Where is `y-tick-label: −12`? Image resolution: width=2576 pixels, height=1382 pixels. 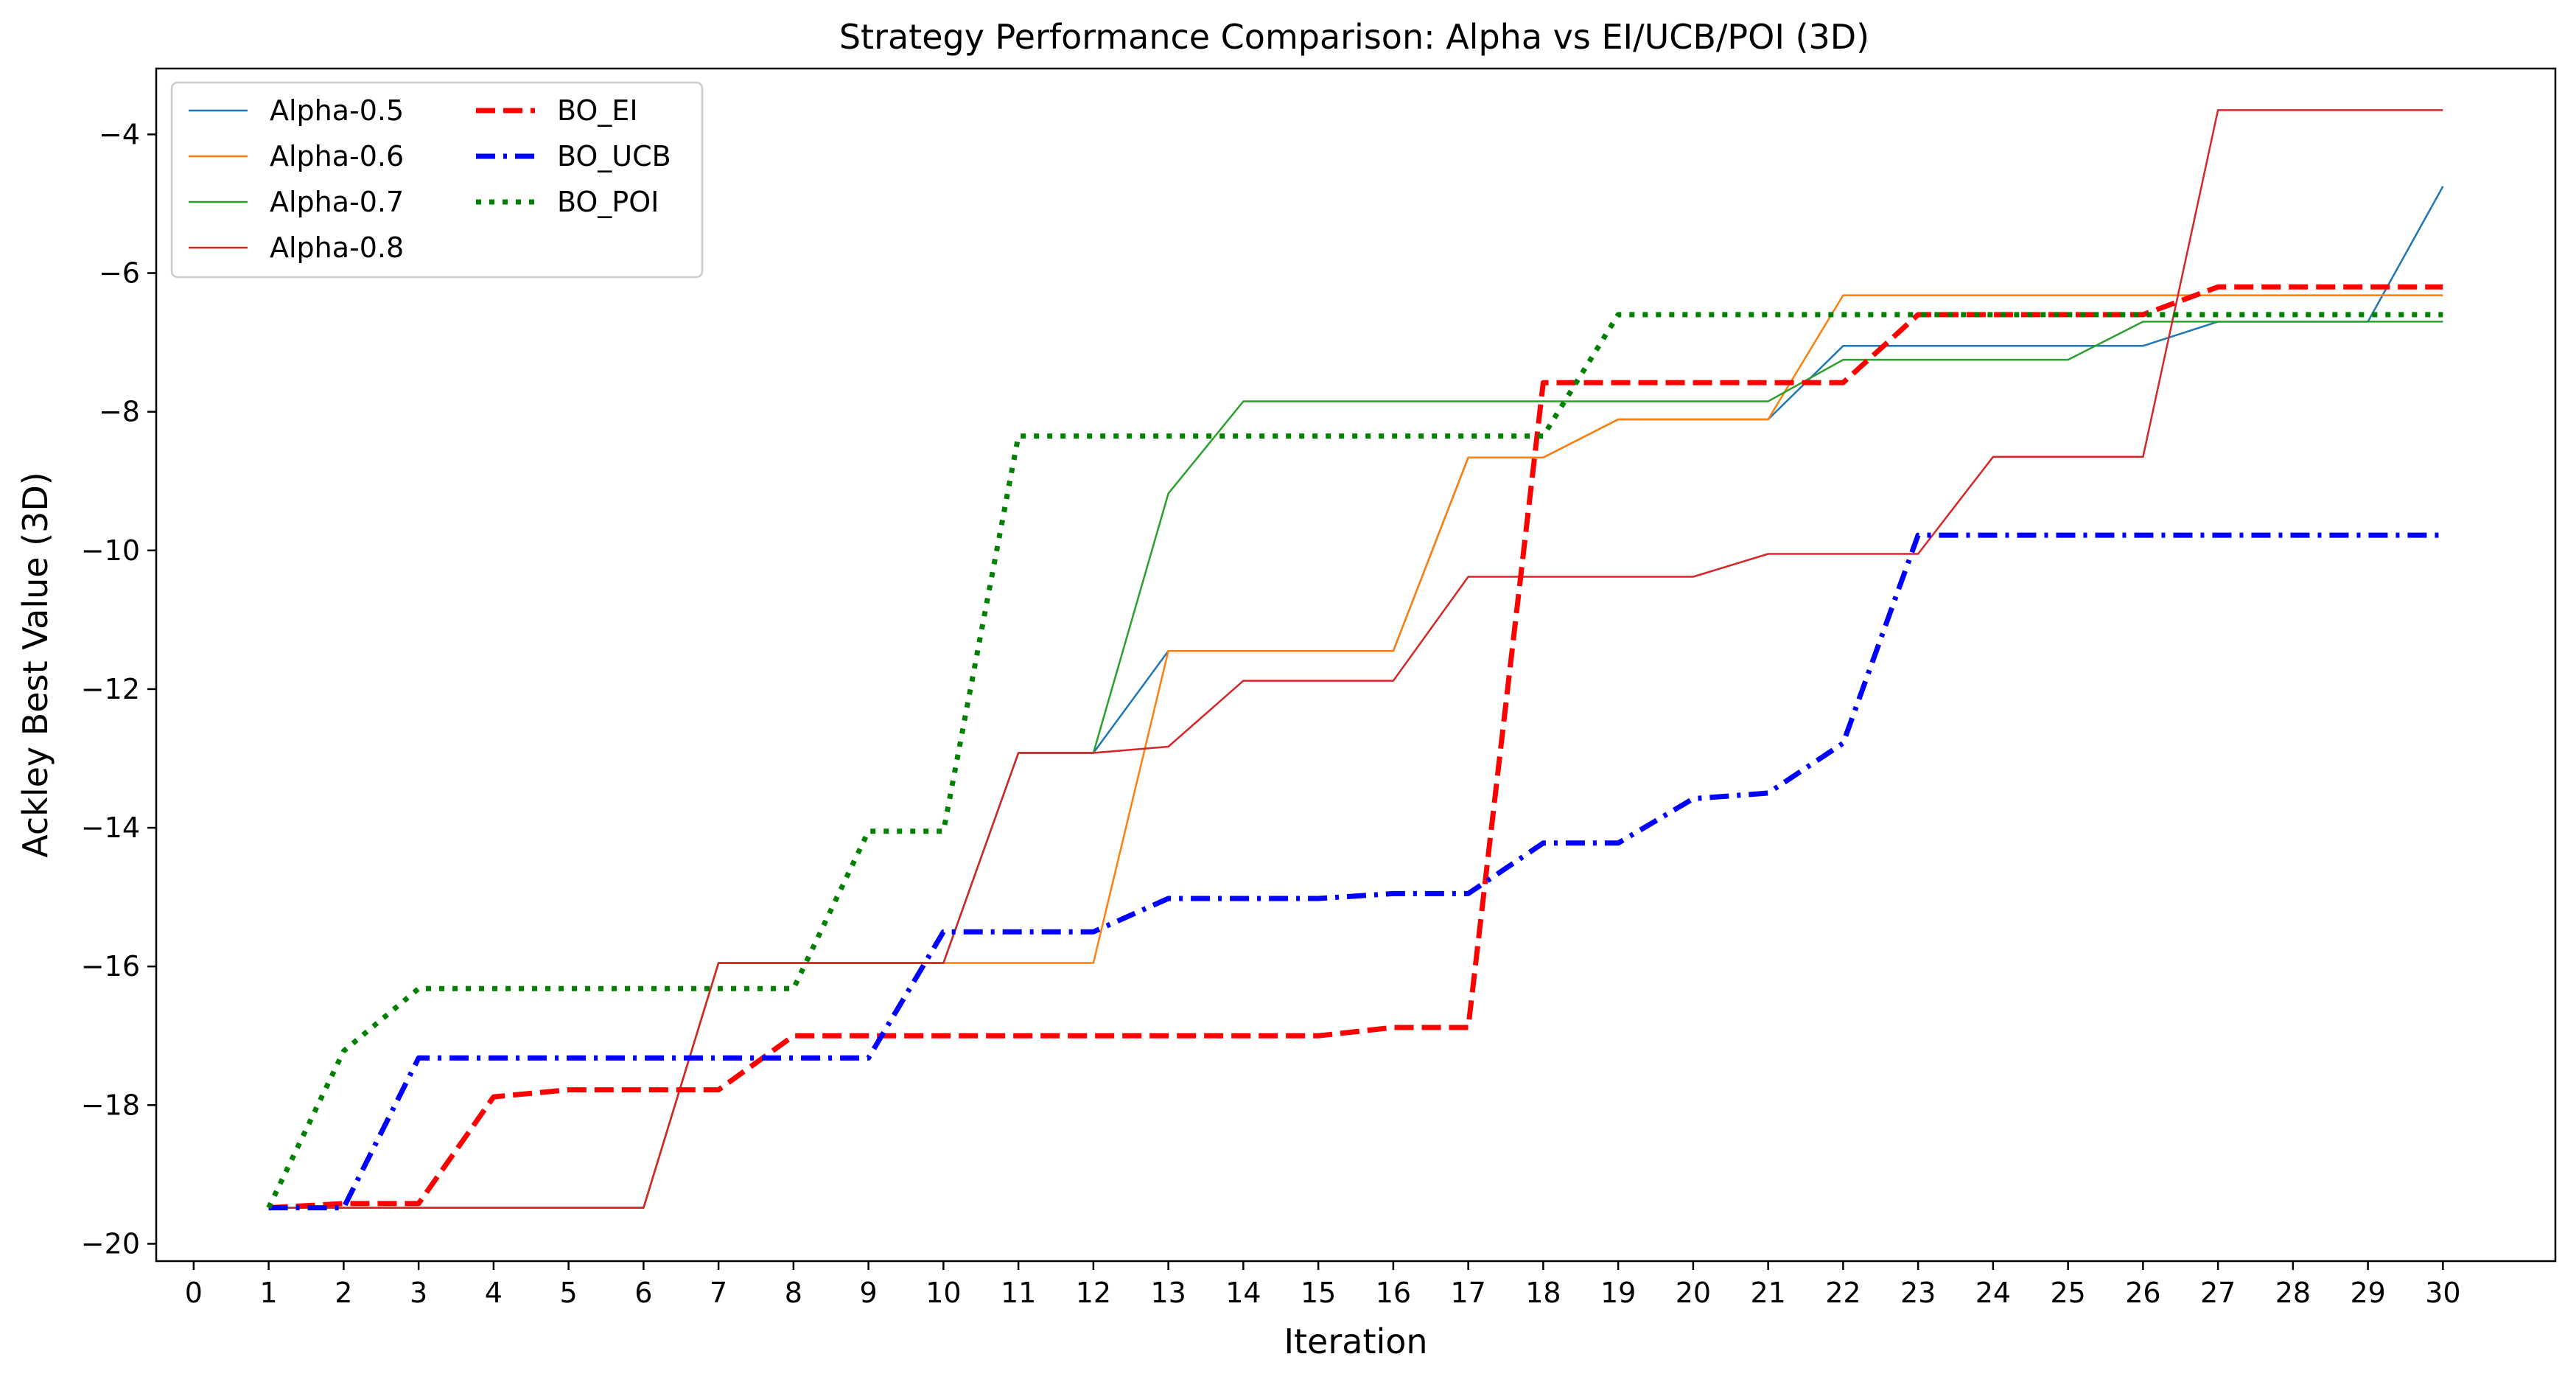 y-tick-label: −12 is located at coordinates (110, 689).